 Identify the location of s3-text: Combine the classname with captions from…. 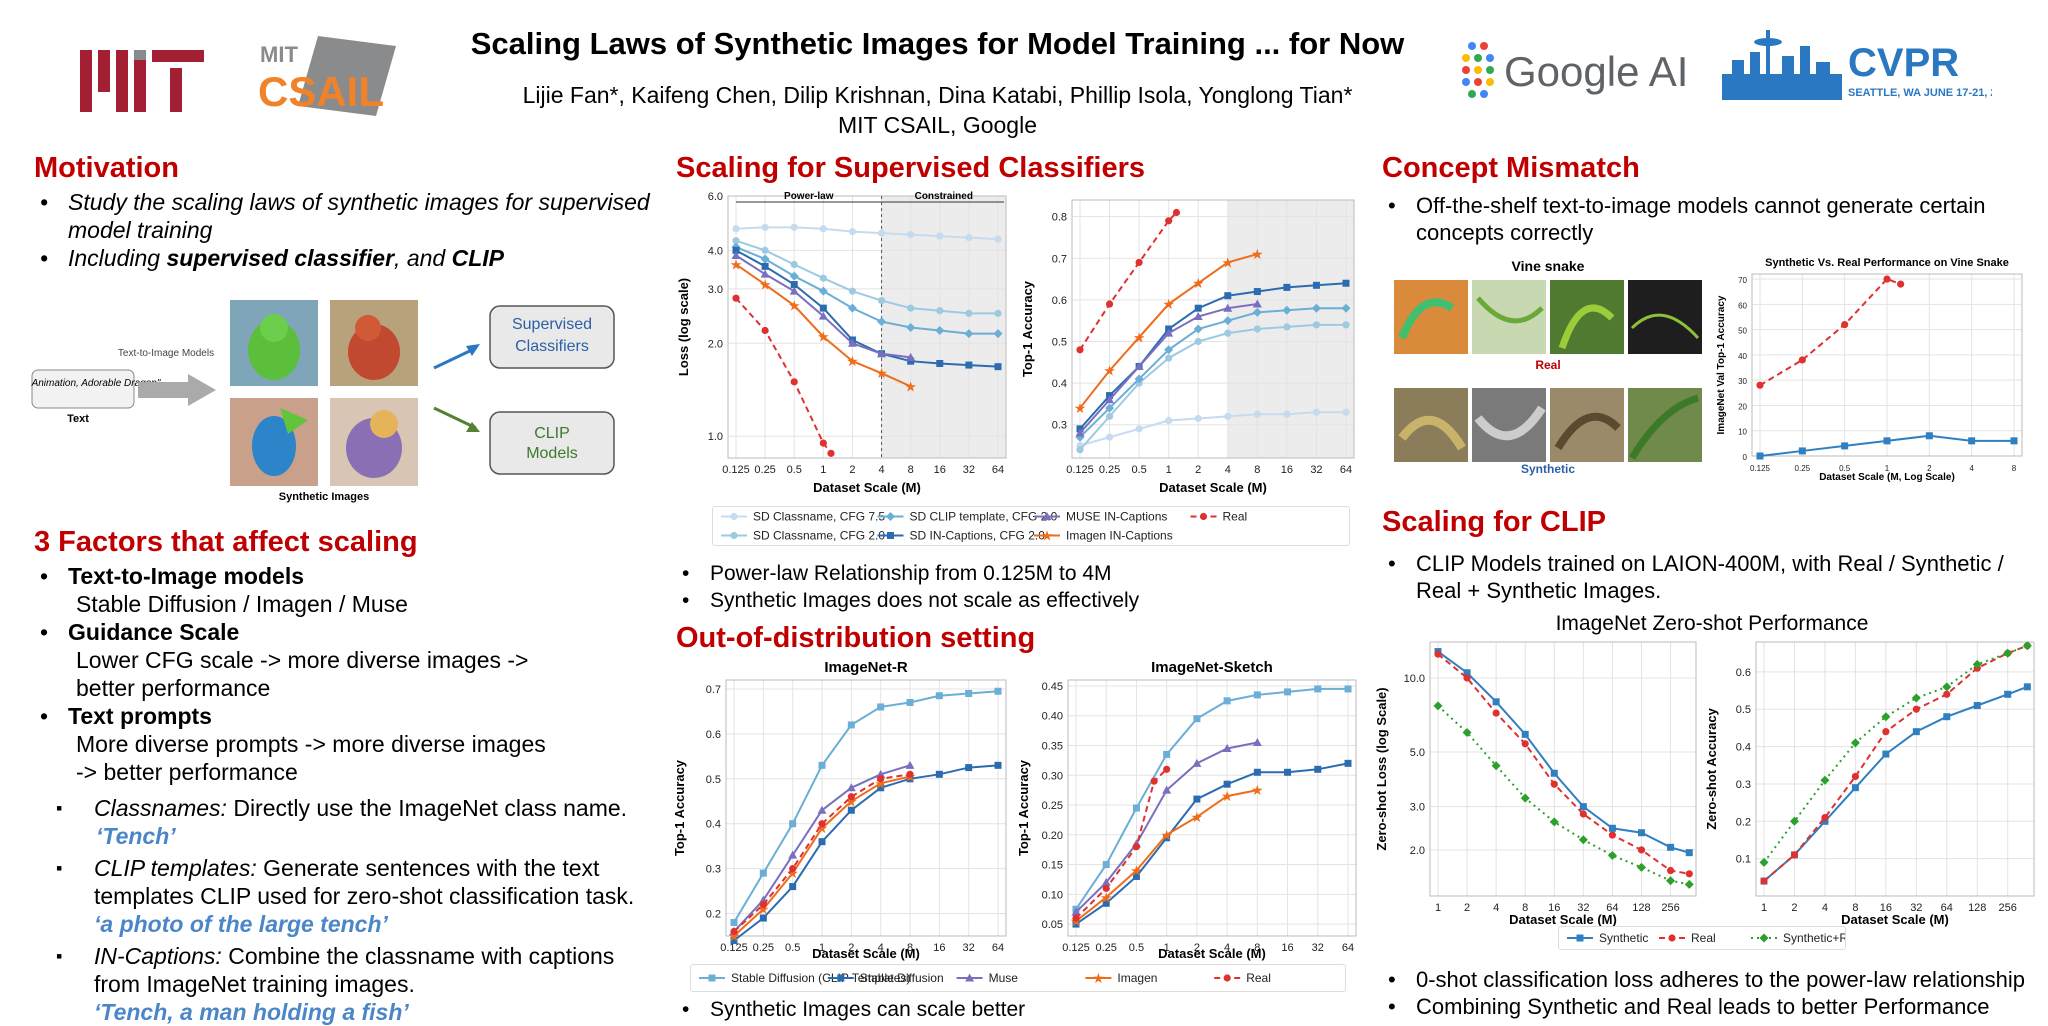
(354, 970).